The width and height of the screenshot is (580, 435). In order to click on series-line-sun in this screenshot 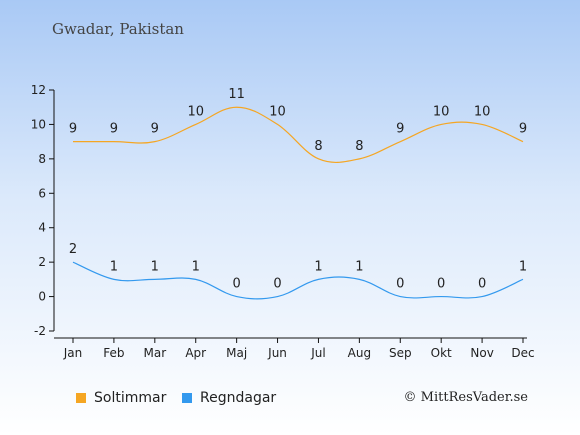, I will do `click(298, 134)`.